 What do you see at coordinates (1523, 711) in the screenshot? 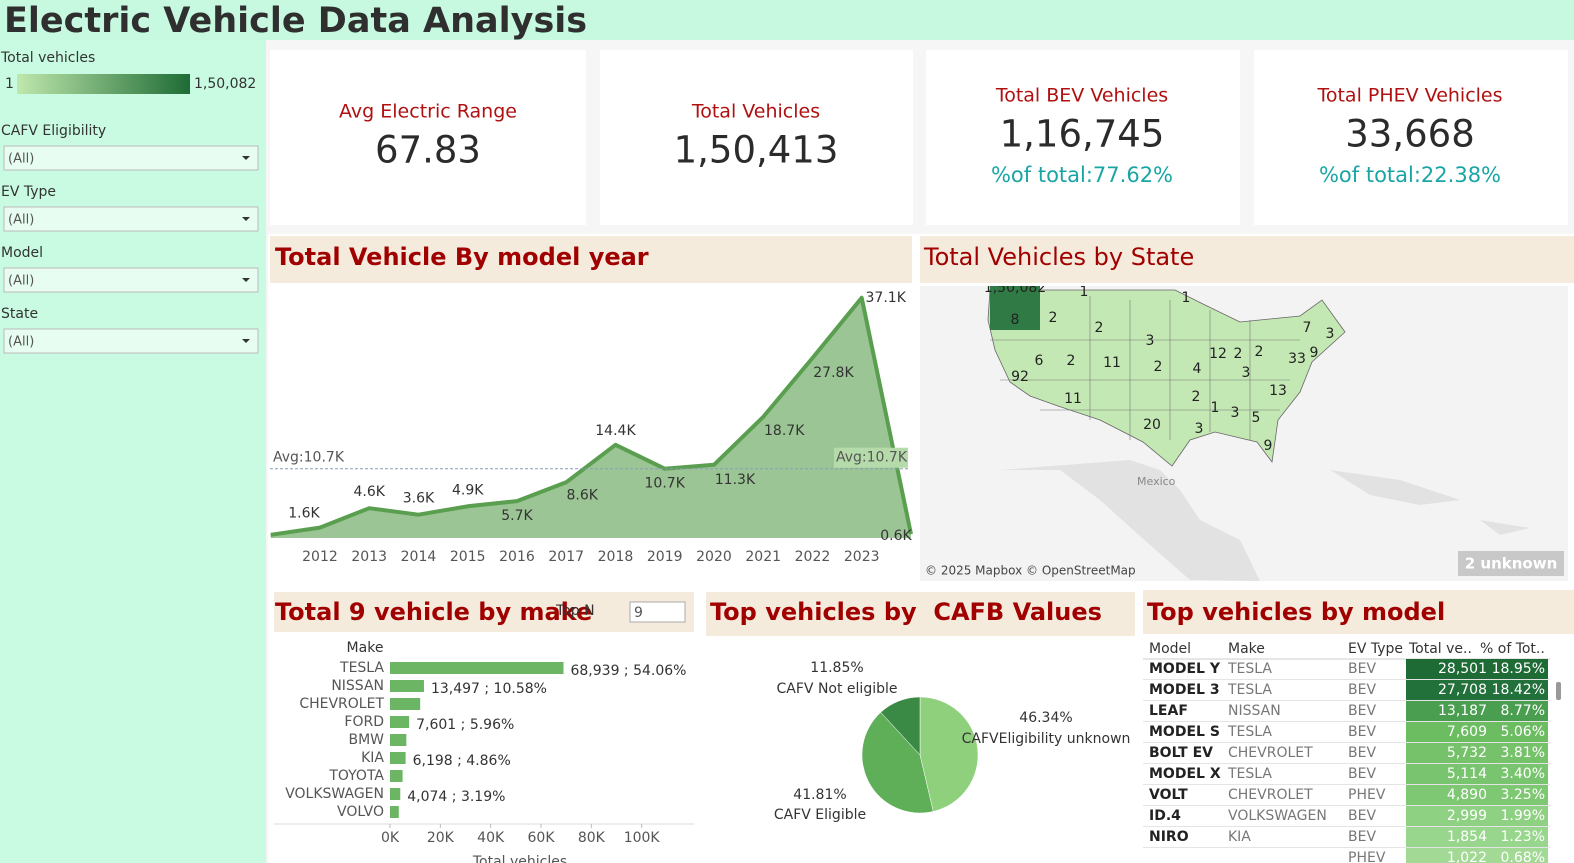
I see `table-cell: 8.77%` at bounding box center [1523, 711].